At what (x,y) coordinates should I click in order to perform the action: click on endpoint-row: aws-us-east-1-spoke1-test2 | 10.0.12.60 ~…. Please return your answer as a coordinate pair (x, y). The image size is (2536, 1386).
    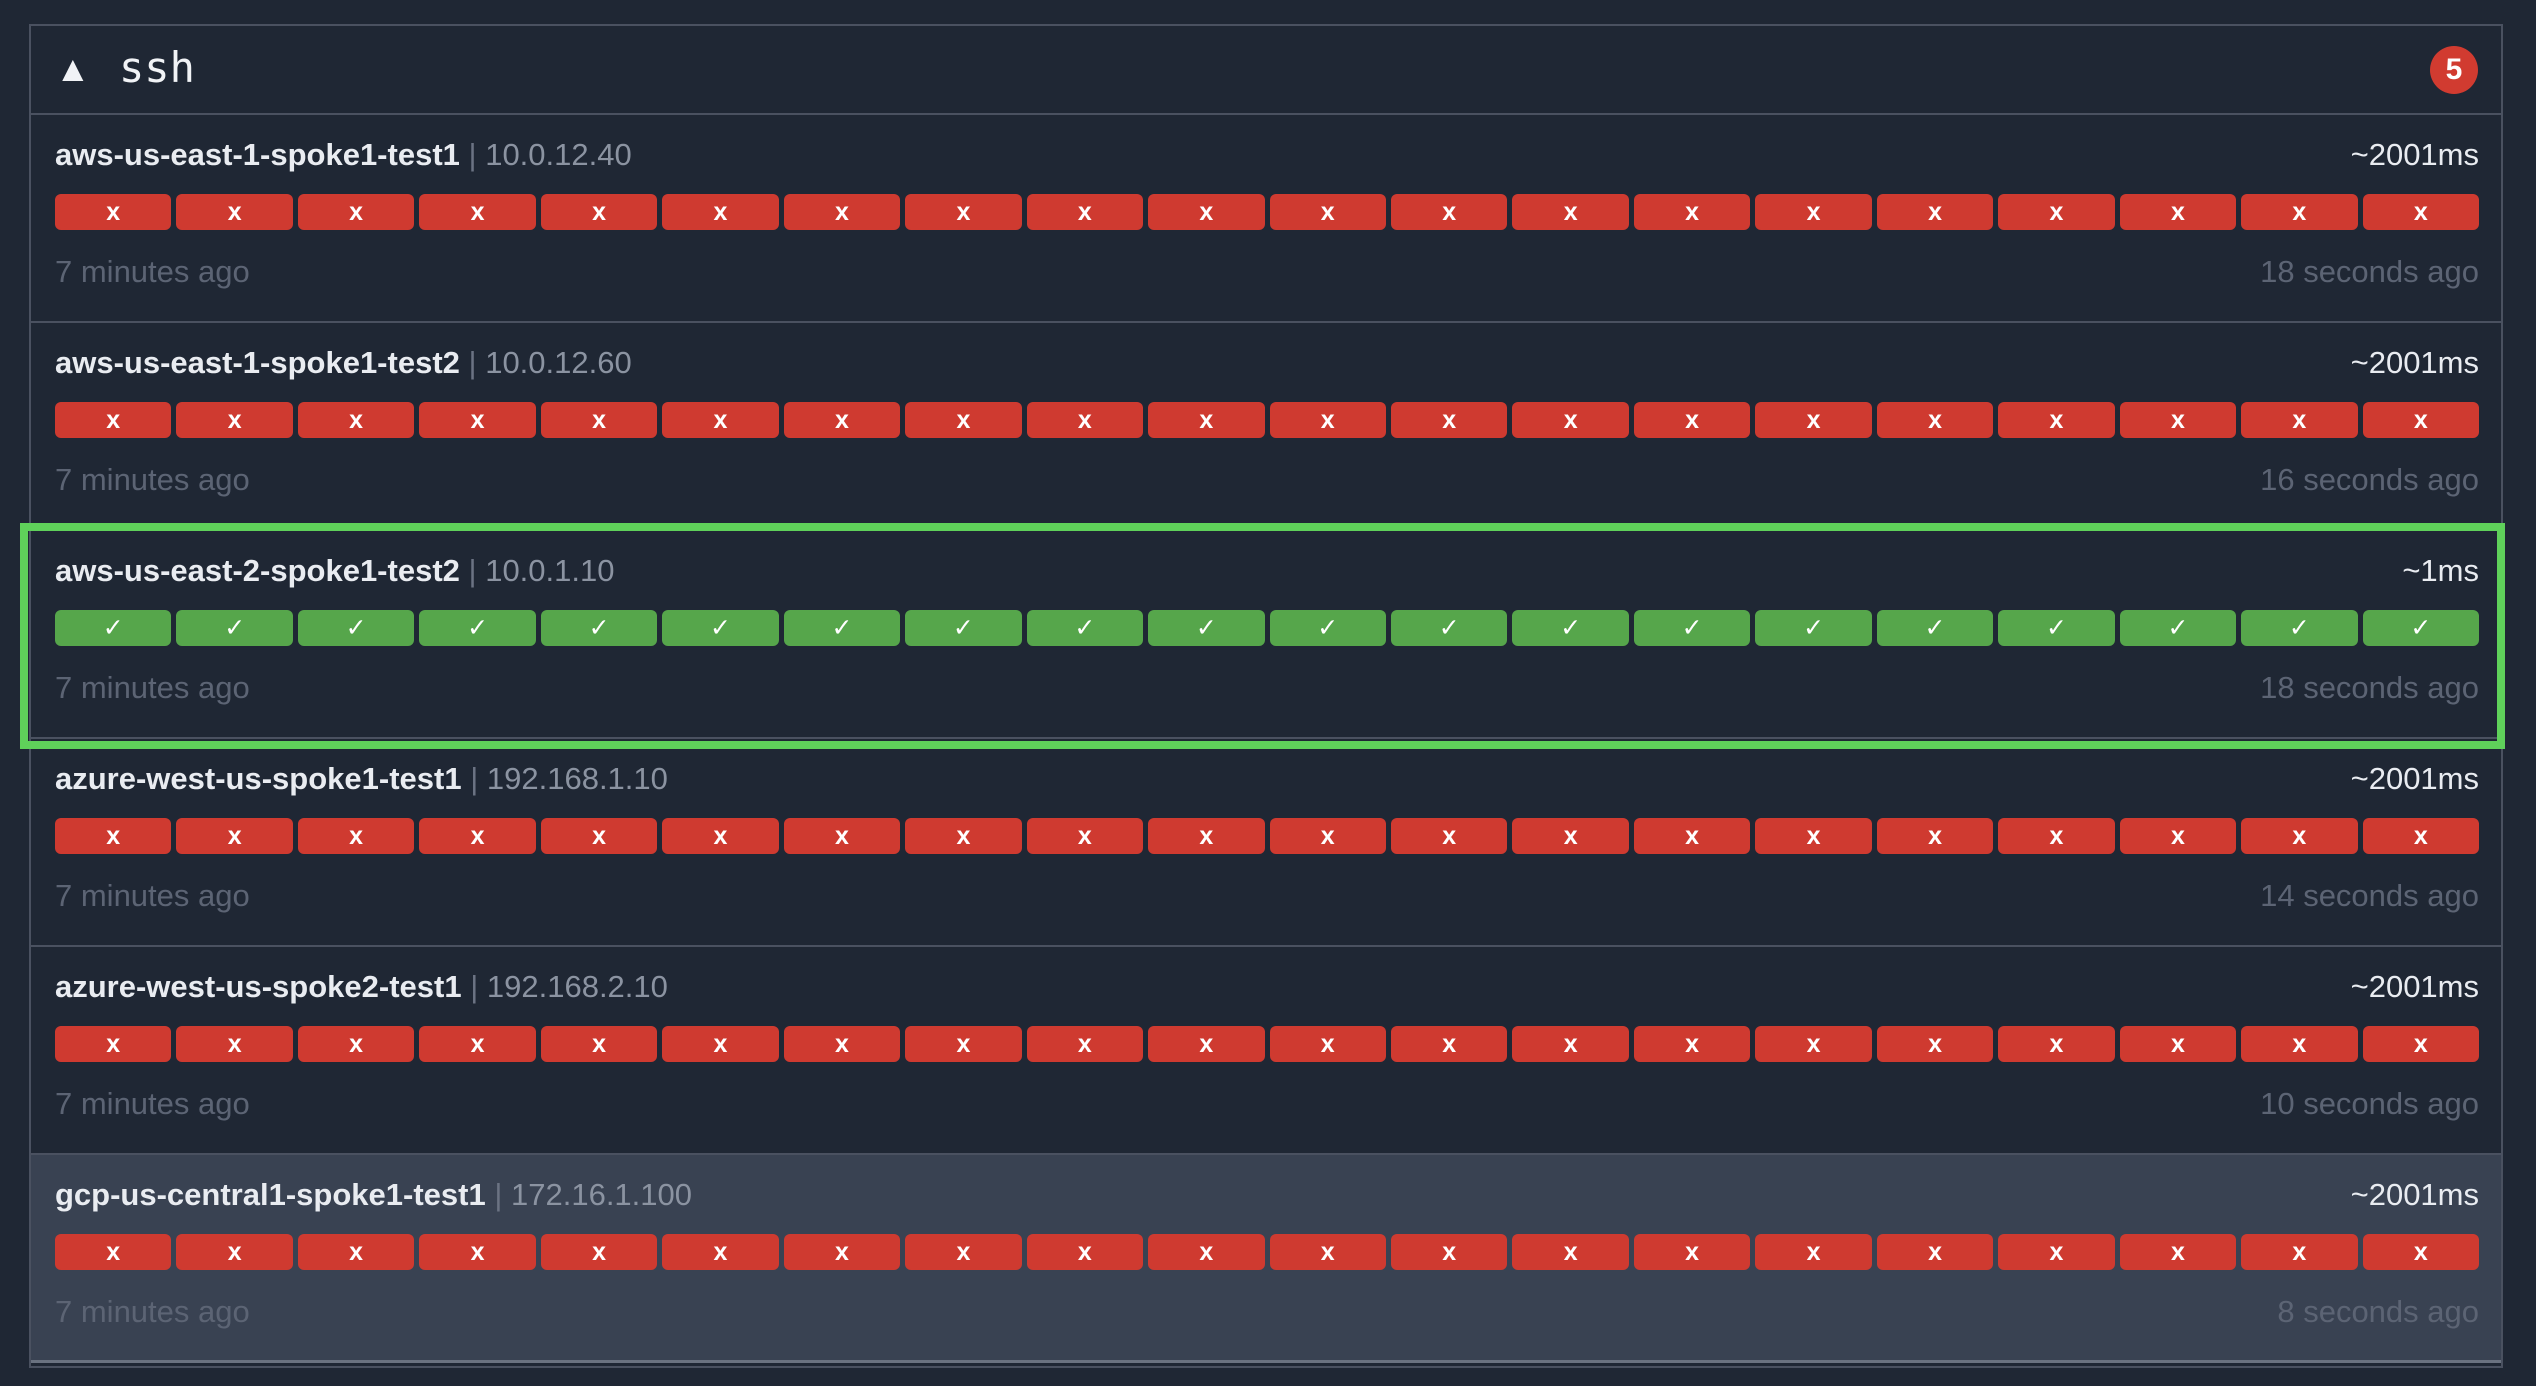
    Looking at the image, I should click on (1266, 427).